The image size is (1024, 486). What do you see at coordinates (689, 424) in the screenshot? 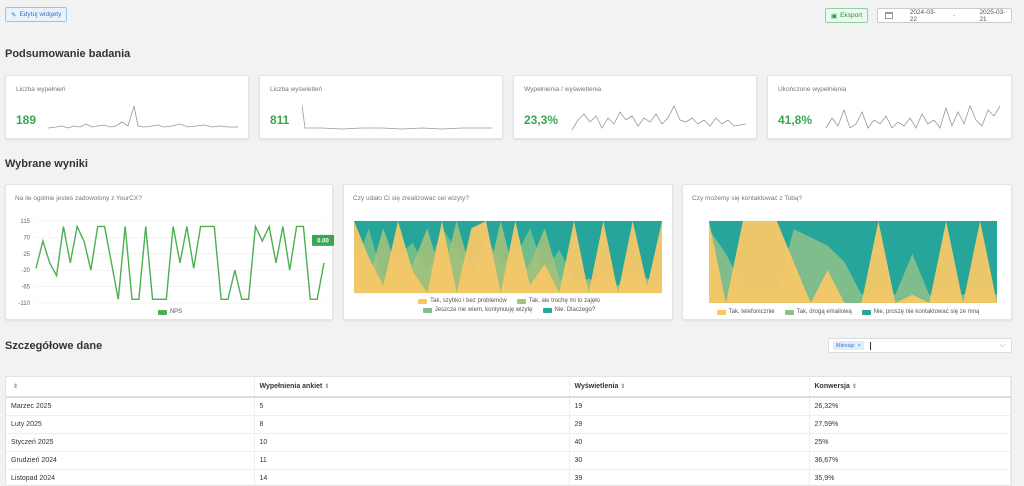
I see `table-cell: 29` at bounding box center [689, 424].